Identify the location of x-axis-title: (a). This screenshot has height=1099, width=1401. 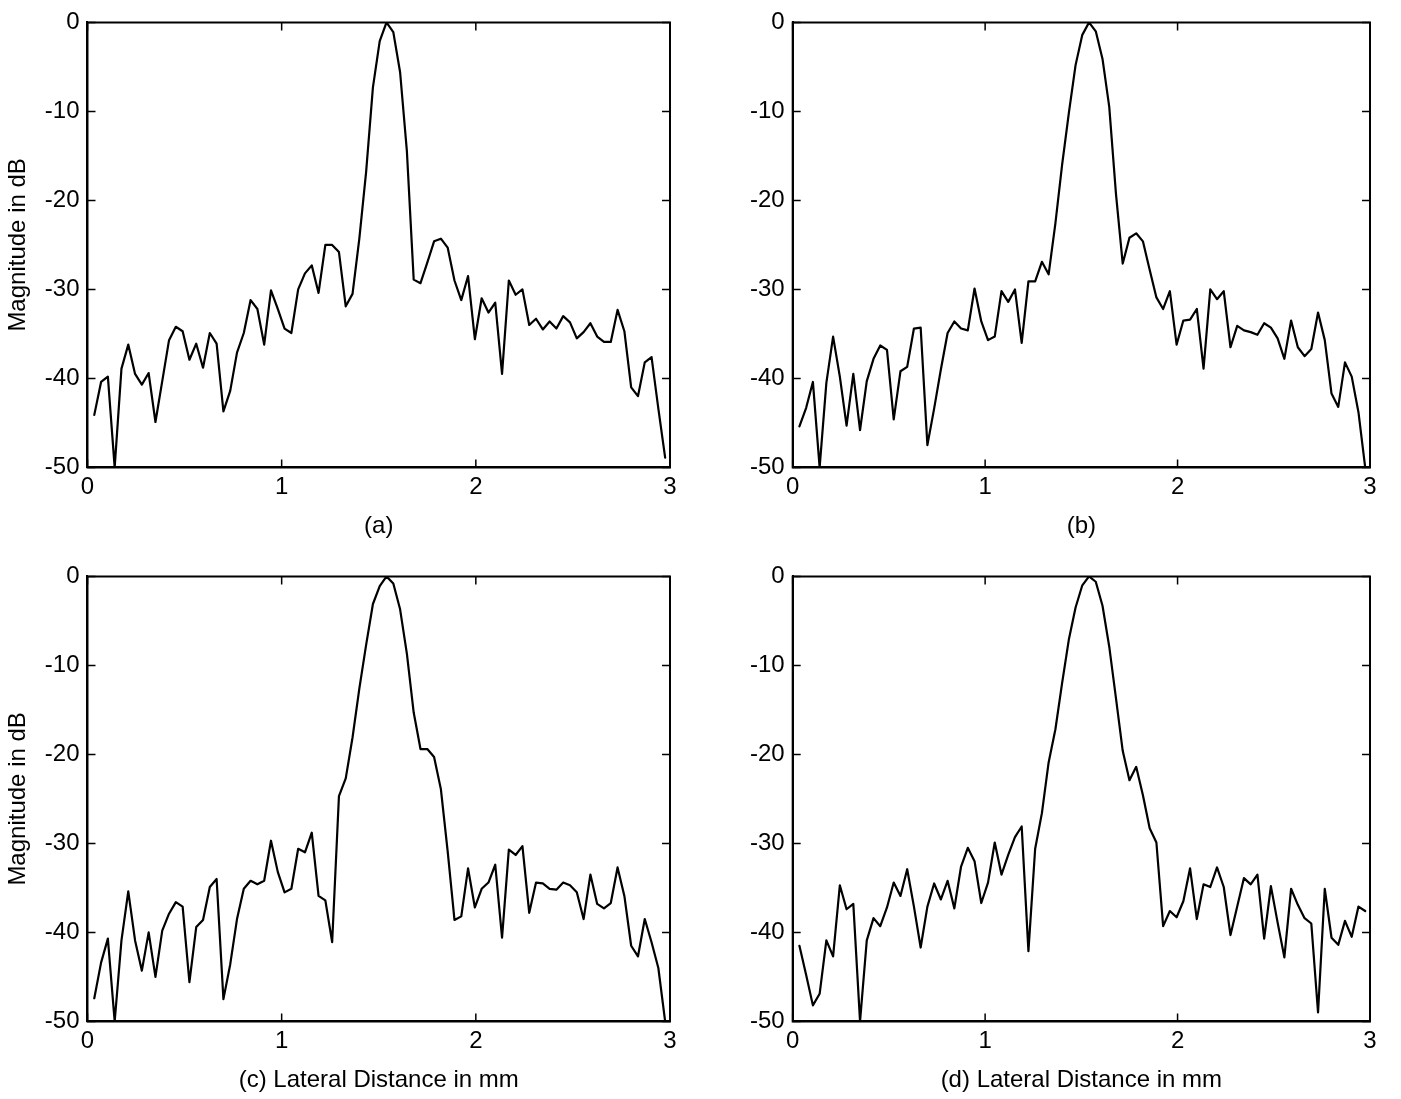
(379, 525).